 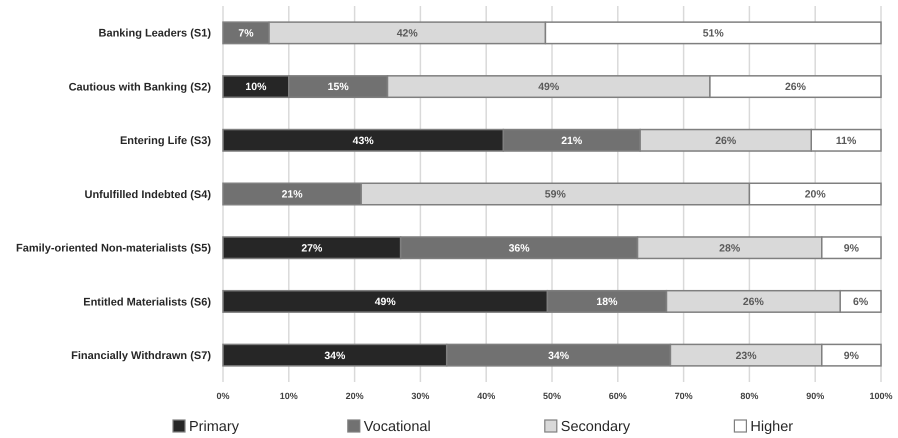 What do you see at coordinates (595, 427) in the screenshot?
I see `legend-label: Secondary` at bounding box center [595, 427].